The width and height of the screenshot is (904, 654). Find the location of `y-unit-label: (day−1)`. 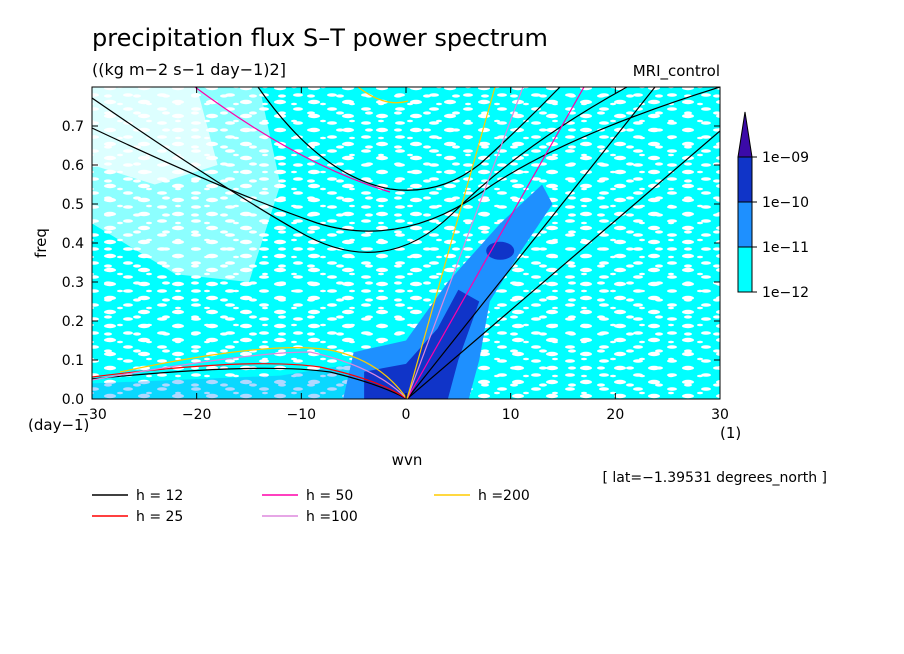

y-unit-label: (day−1) is located at coordinates (58, 425).